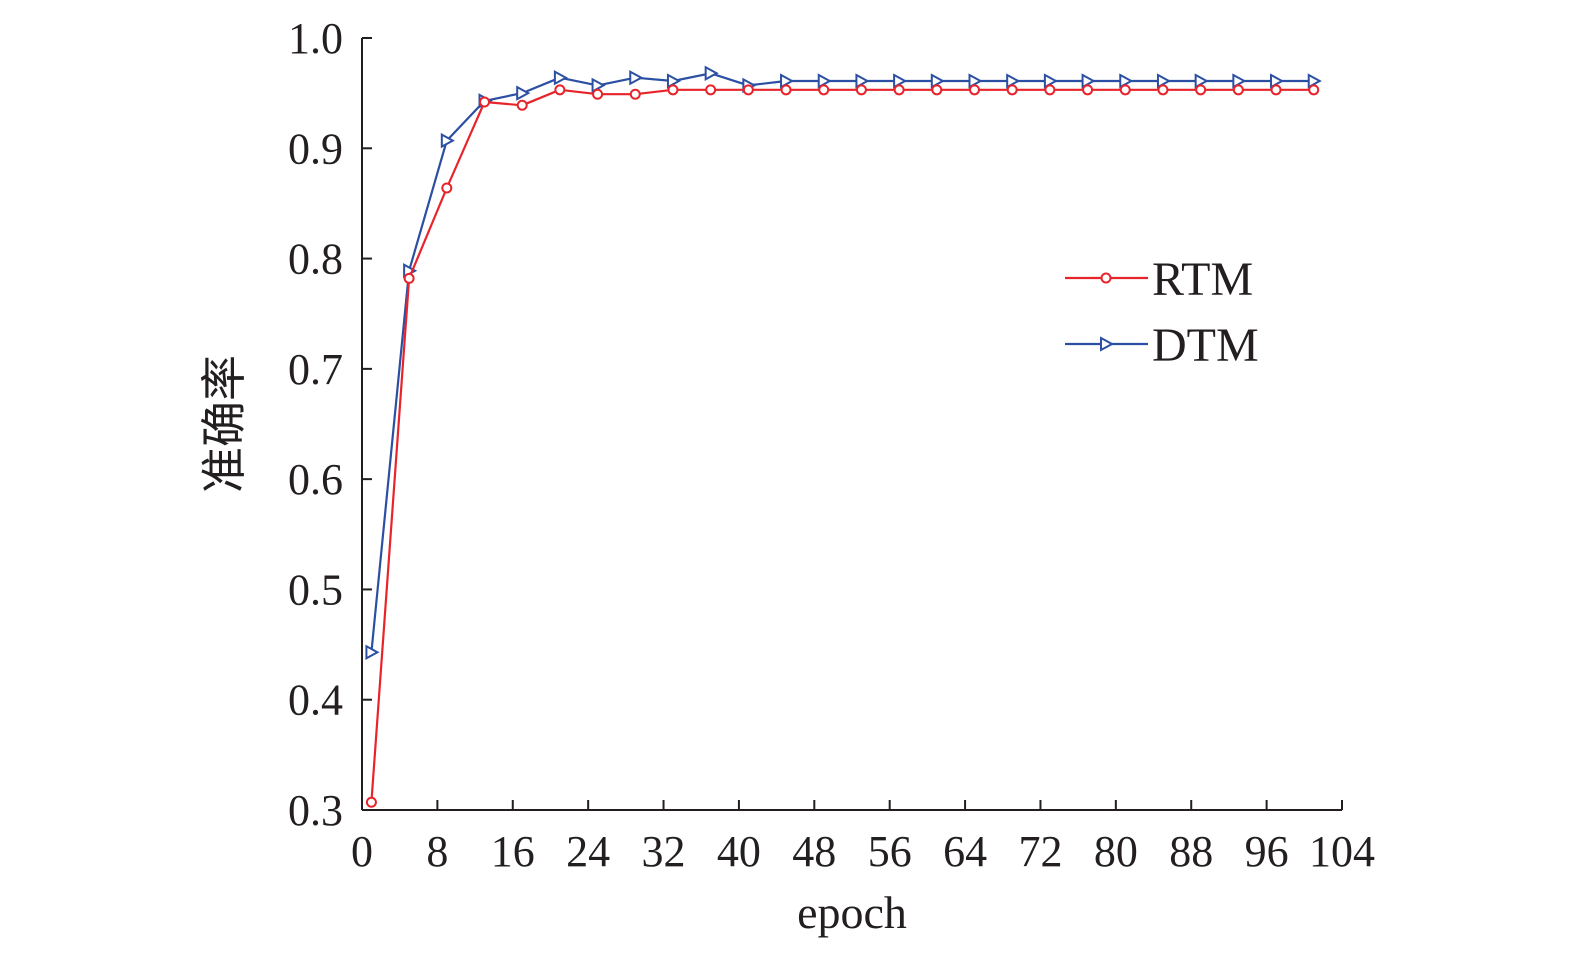 Image resolution: width=1575 pixels, height=962 pixels. Describe the element at coordinates (1162, 312) in the screenshot. I see `legend: RTM DTM` at that location.